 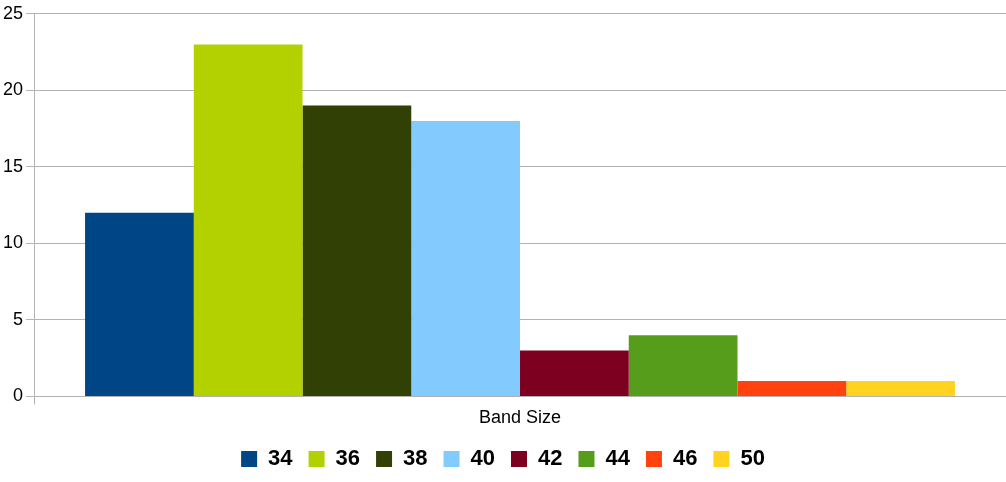 What do you see at coordinates (520, 417) in the screenshot?
I see `x-tick-label: Band Size` at bounding box center [520, 417].